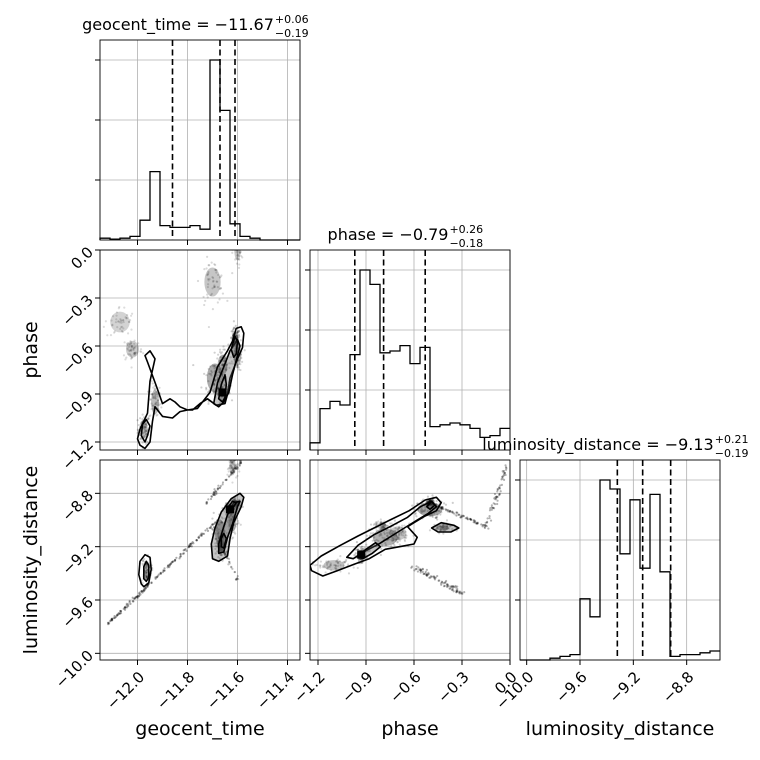  Describe the element at coordinates (435, 438) in the screenshot. I see `histogram-bin` at that location.